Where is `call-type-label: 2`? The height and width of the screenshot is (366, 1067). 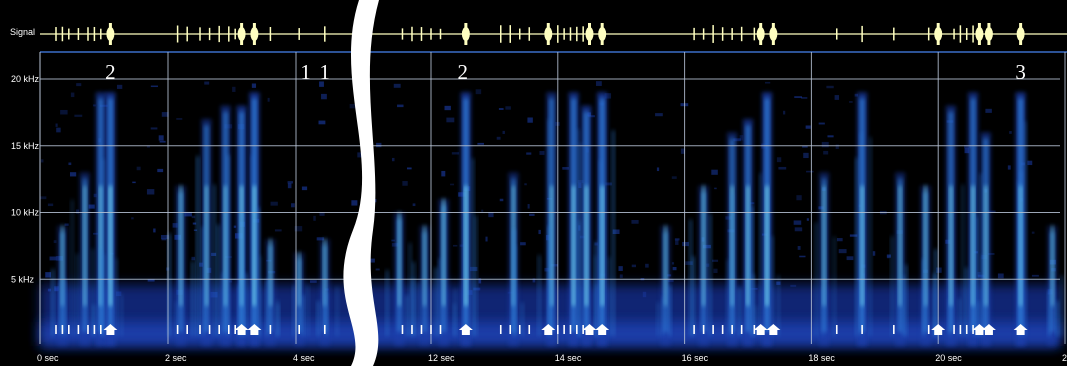 call-type-label: 2 is located at coordinates (110, 72).